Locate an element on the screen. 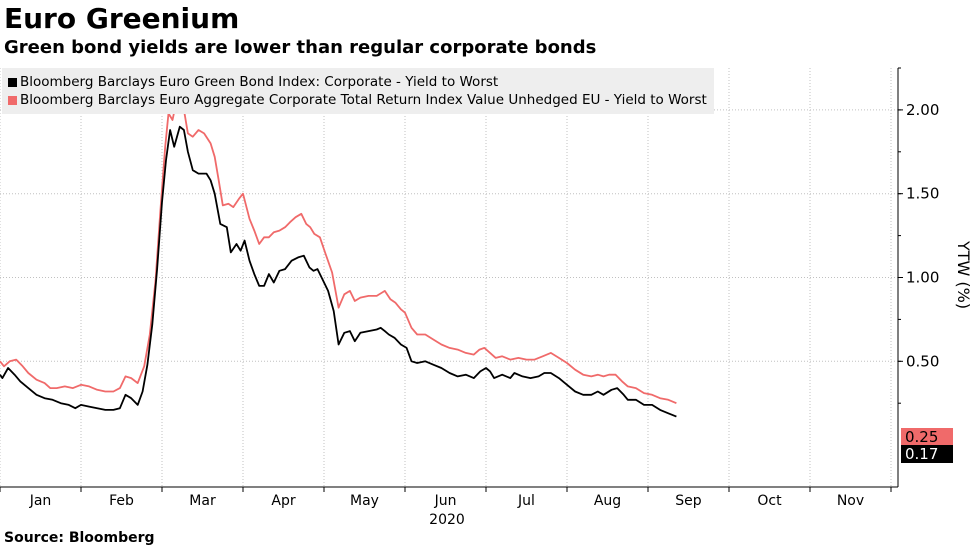  y-tick-label: 0.50 is located at coordinates (922, 361).